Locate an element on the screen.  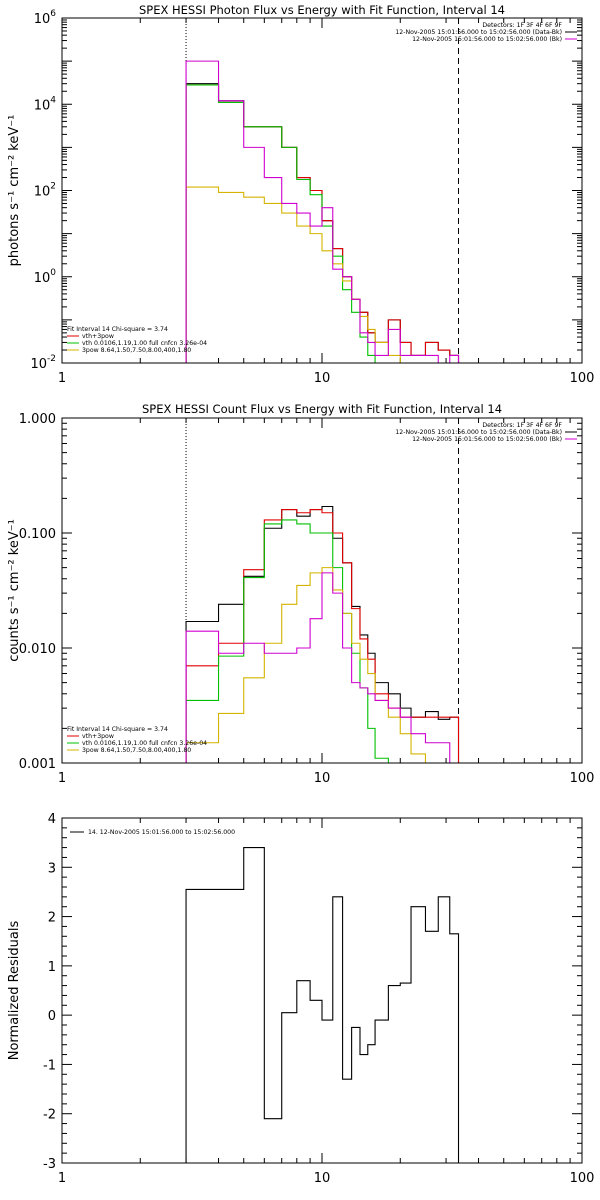
y-tick-label: -1 is located at coordinates (49, 1065).